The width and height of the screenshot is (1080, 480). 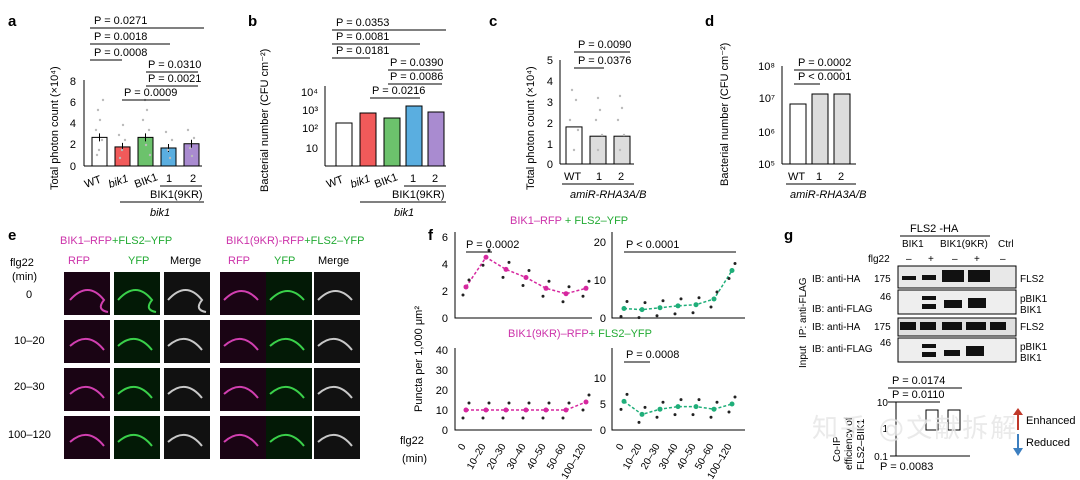 What do you see at coordinates (820, 129) in the screenshot?
I see `d-bars` at bounding box center [820, 129].